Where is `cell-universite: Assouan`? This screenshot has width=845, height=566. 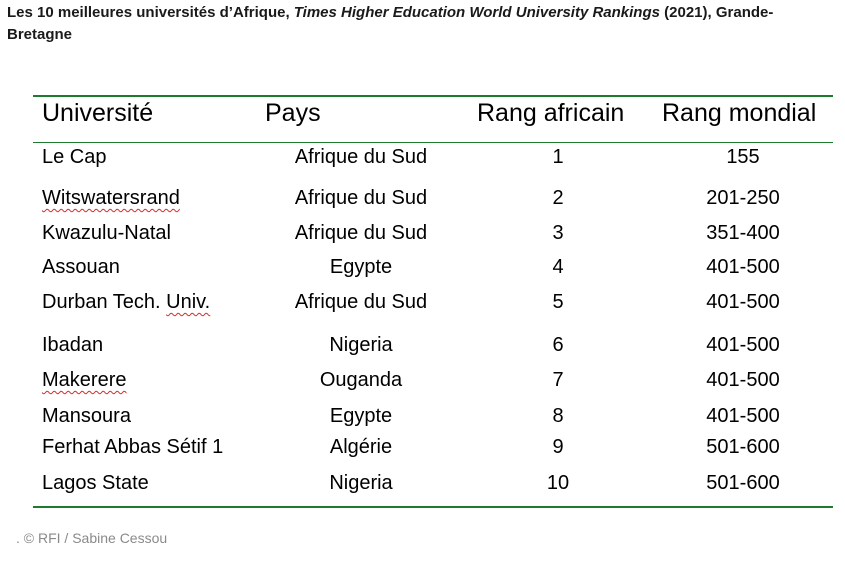
cell-universite: Assouan is located at coordinates (81, 267).